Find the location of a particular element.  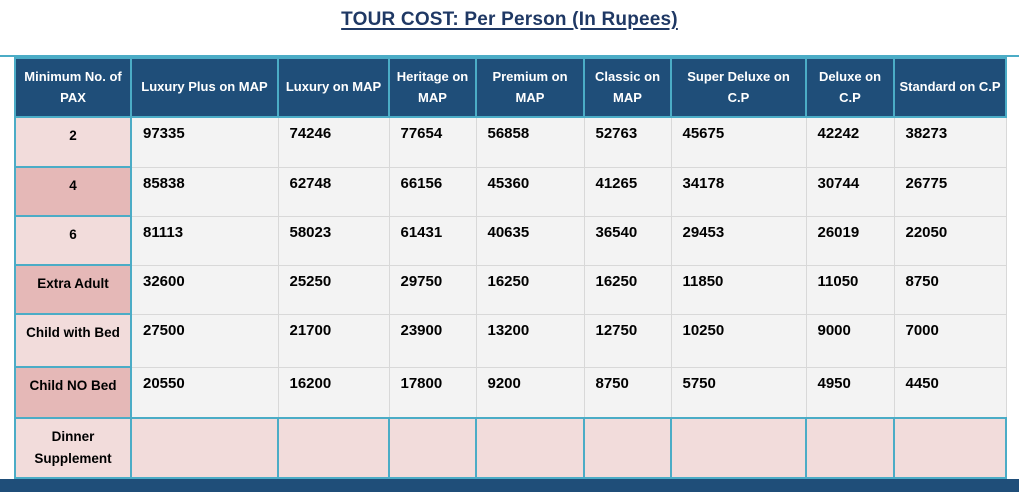

data-cell: 11050 is located at coordinates (850, 289).